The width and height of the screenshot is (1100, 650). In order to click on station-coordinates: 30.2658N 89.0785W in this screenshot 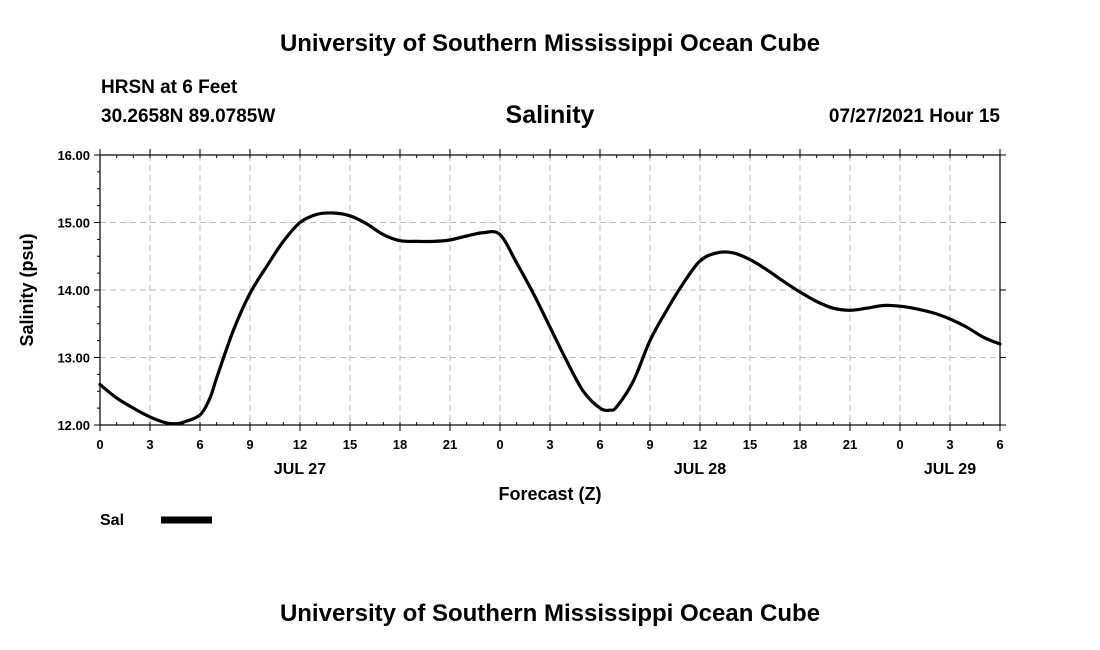, I will do `click(188, 116)`.